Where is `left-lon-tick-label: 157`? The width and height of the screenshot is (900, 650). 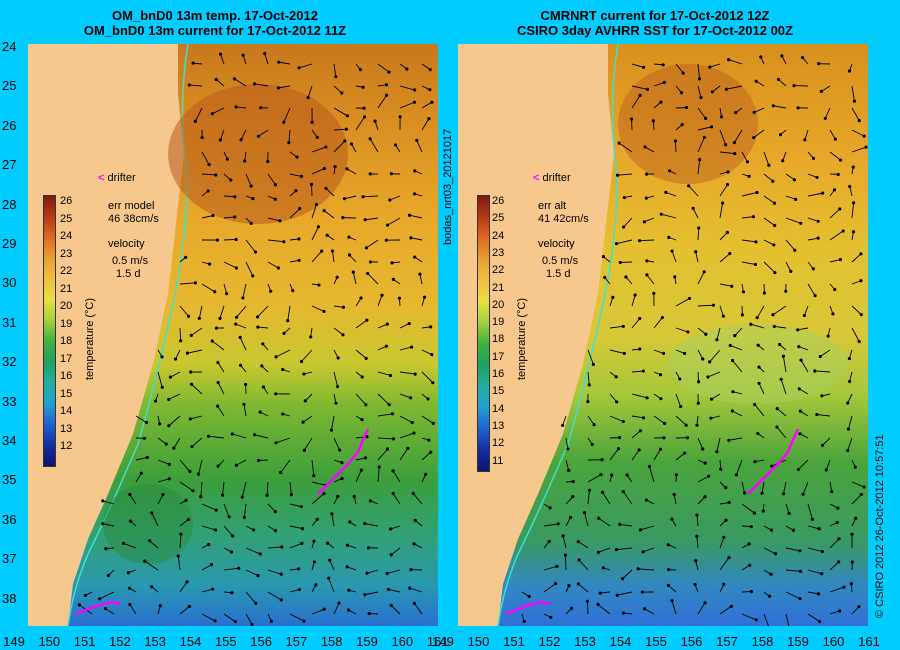
left-lon-tick-label: 157 is located at coordinates (296, 641).